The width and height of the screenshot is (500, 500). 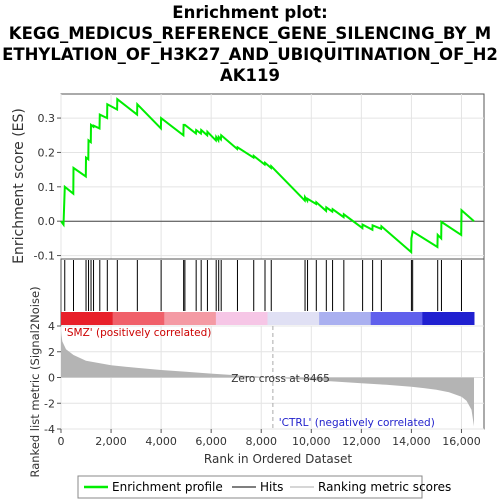 I want to click on metric-tick-label: 2, so click(x=51, y=352).